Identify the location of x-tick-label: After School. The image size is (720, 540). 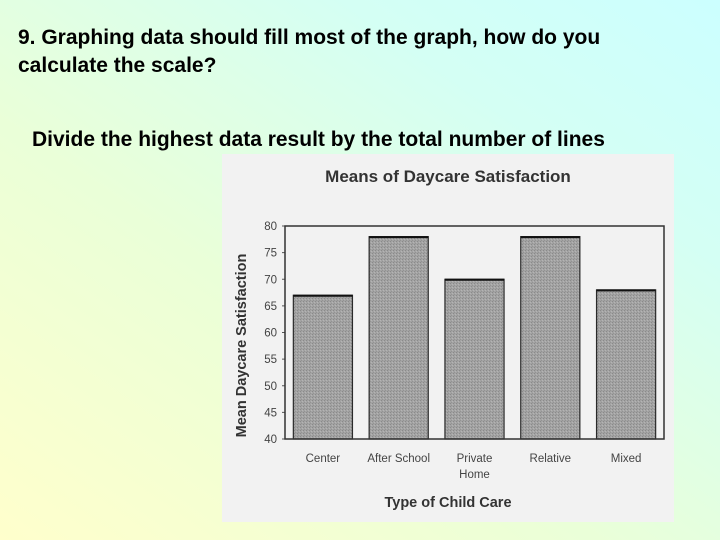
(398, 459).